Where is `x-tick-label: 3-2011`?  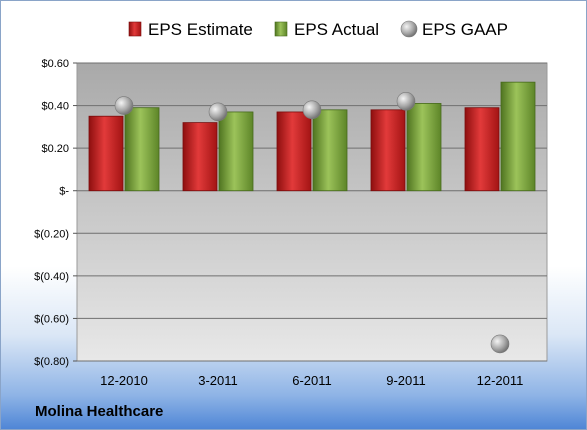
x-tick-label: 3-2011 is located at coordinates (218, 380).